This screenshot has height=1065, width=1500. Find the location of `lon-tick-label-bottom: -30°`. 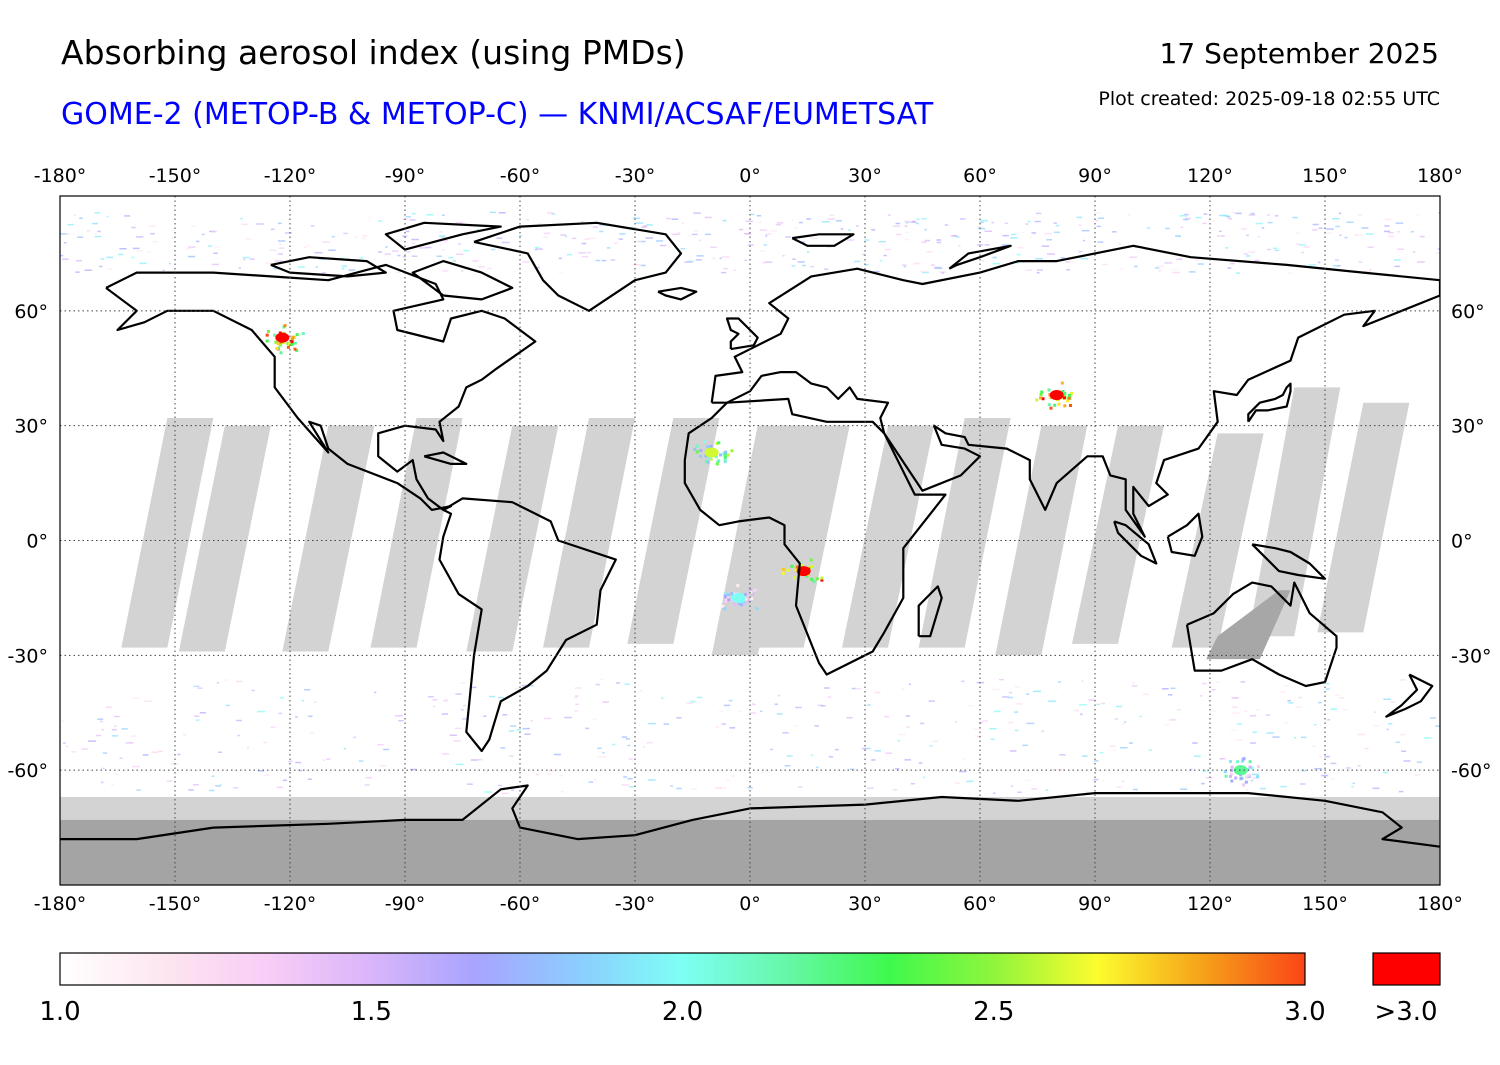

lon-tick-label-bottom: -30° is located at coordinates (635, 904).